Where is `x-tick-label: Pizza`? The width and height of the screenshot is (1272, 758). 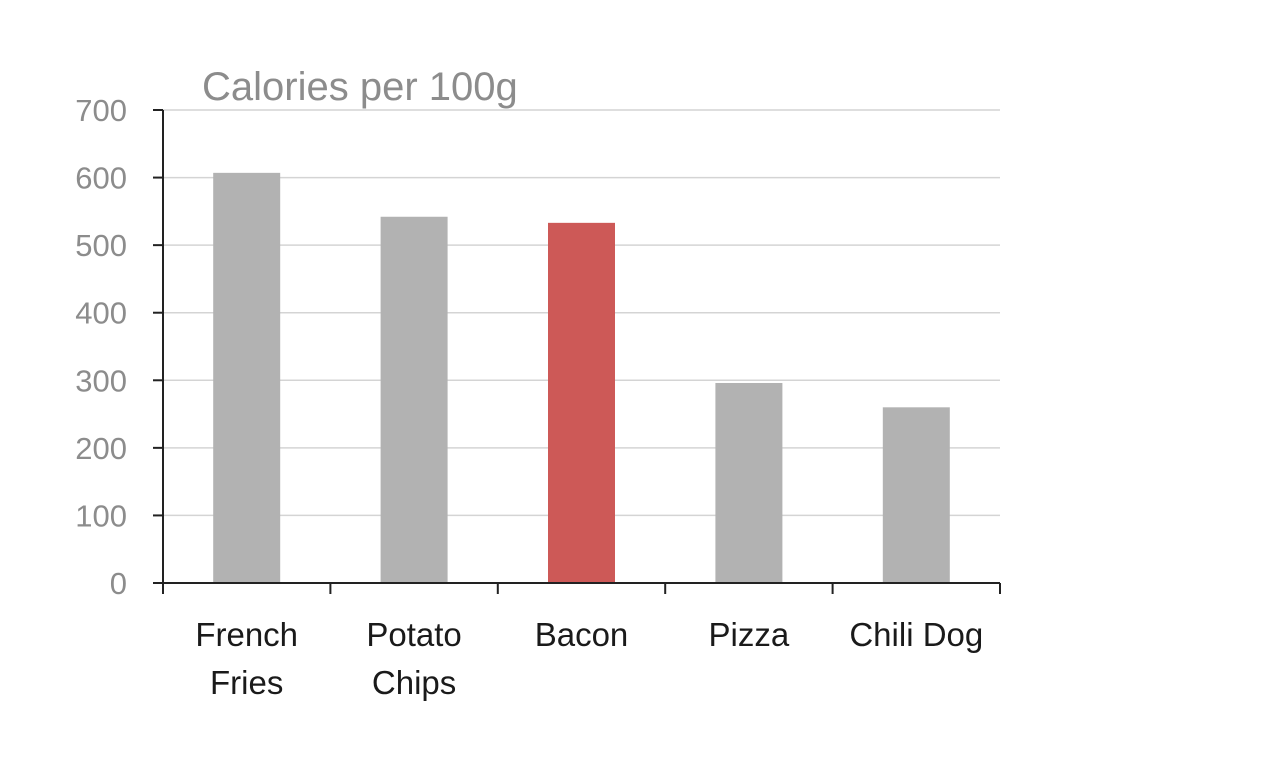
x-tick-label: Pizza is located at coordinates (749, 634).